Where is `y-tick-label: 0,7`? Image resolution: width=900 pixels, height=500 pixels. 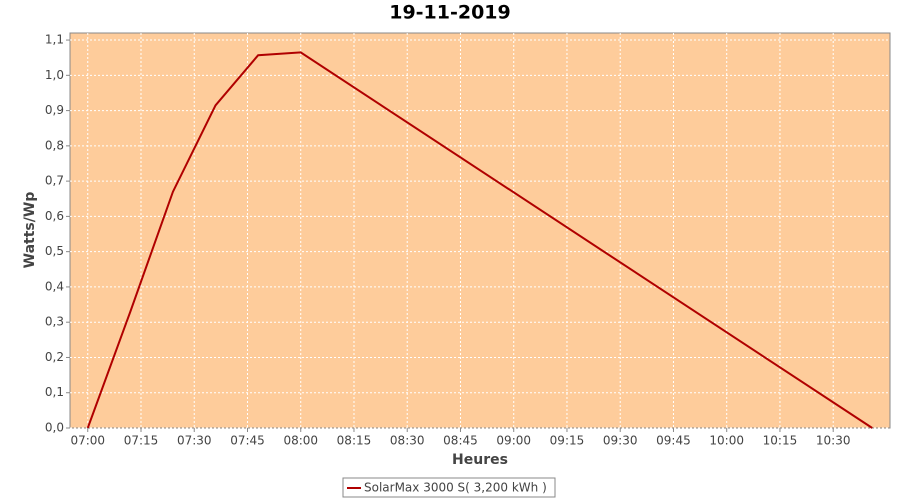 y-tick-label: 0,7 is located at coordinates (54, 181).